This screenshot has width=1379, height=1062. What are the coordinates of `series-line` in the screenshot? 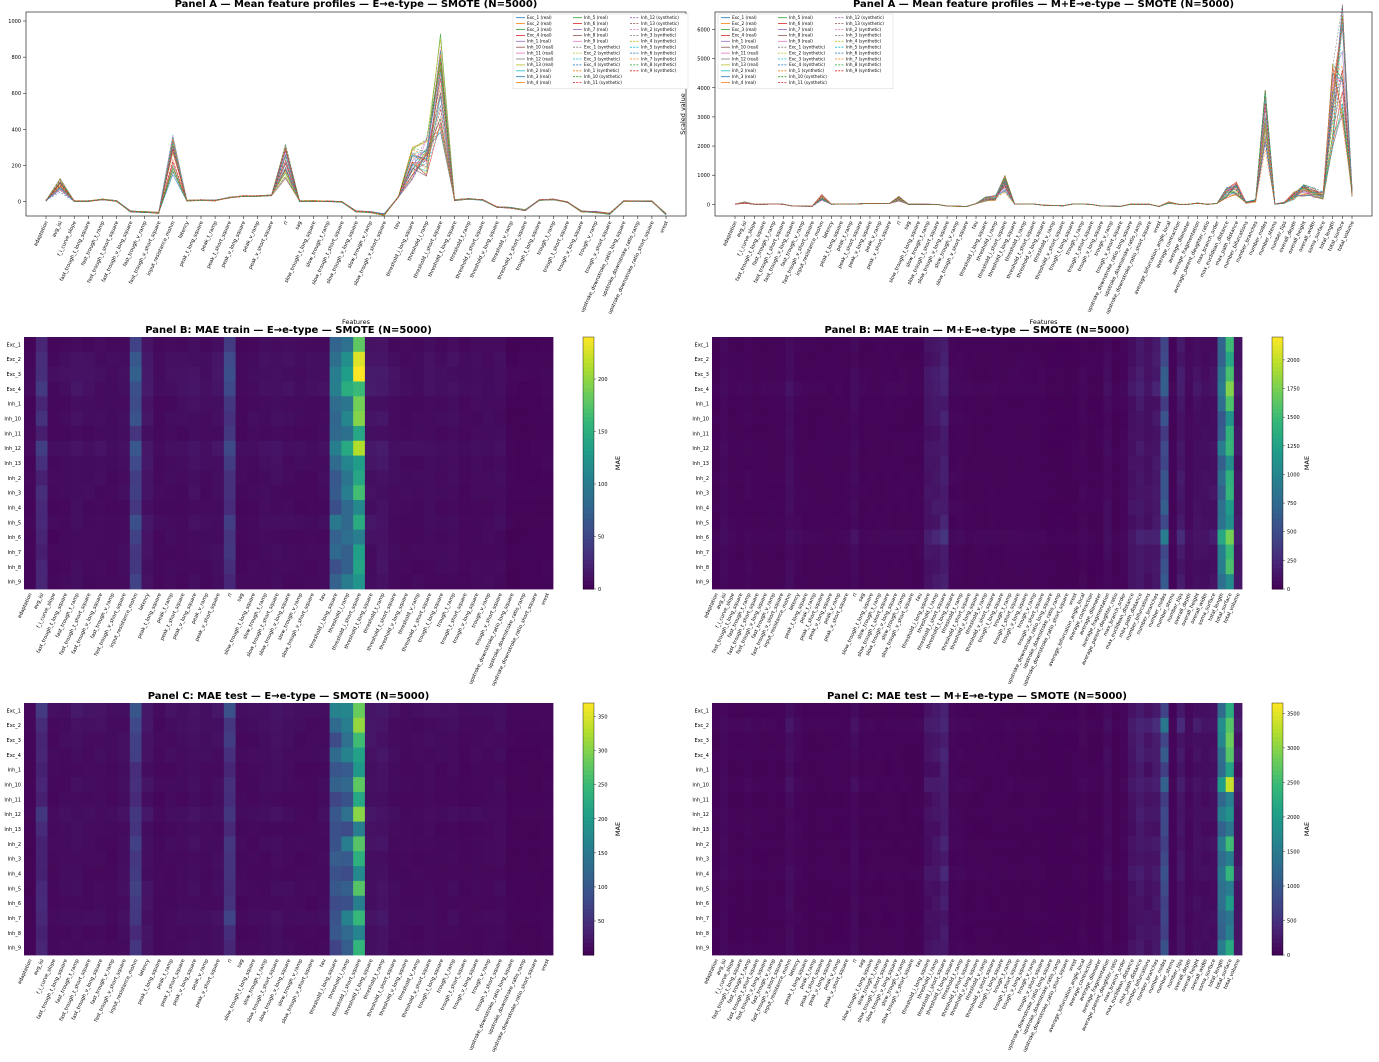 It's located at (356, 170).